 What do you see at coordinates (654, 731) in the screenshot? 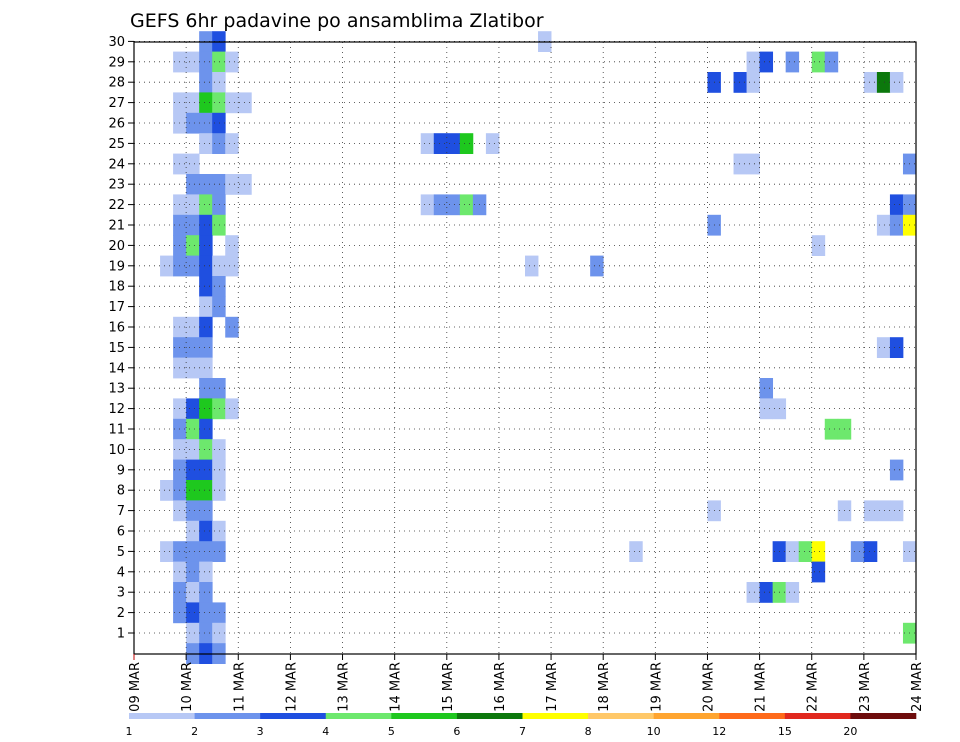
I see `colorbar-label-8: 10` at bounding box center [654, 731].